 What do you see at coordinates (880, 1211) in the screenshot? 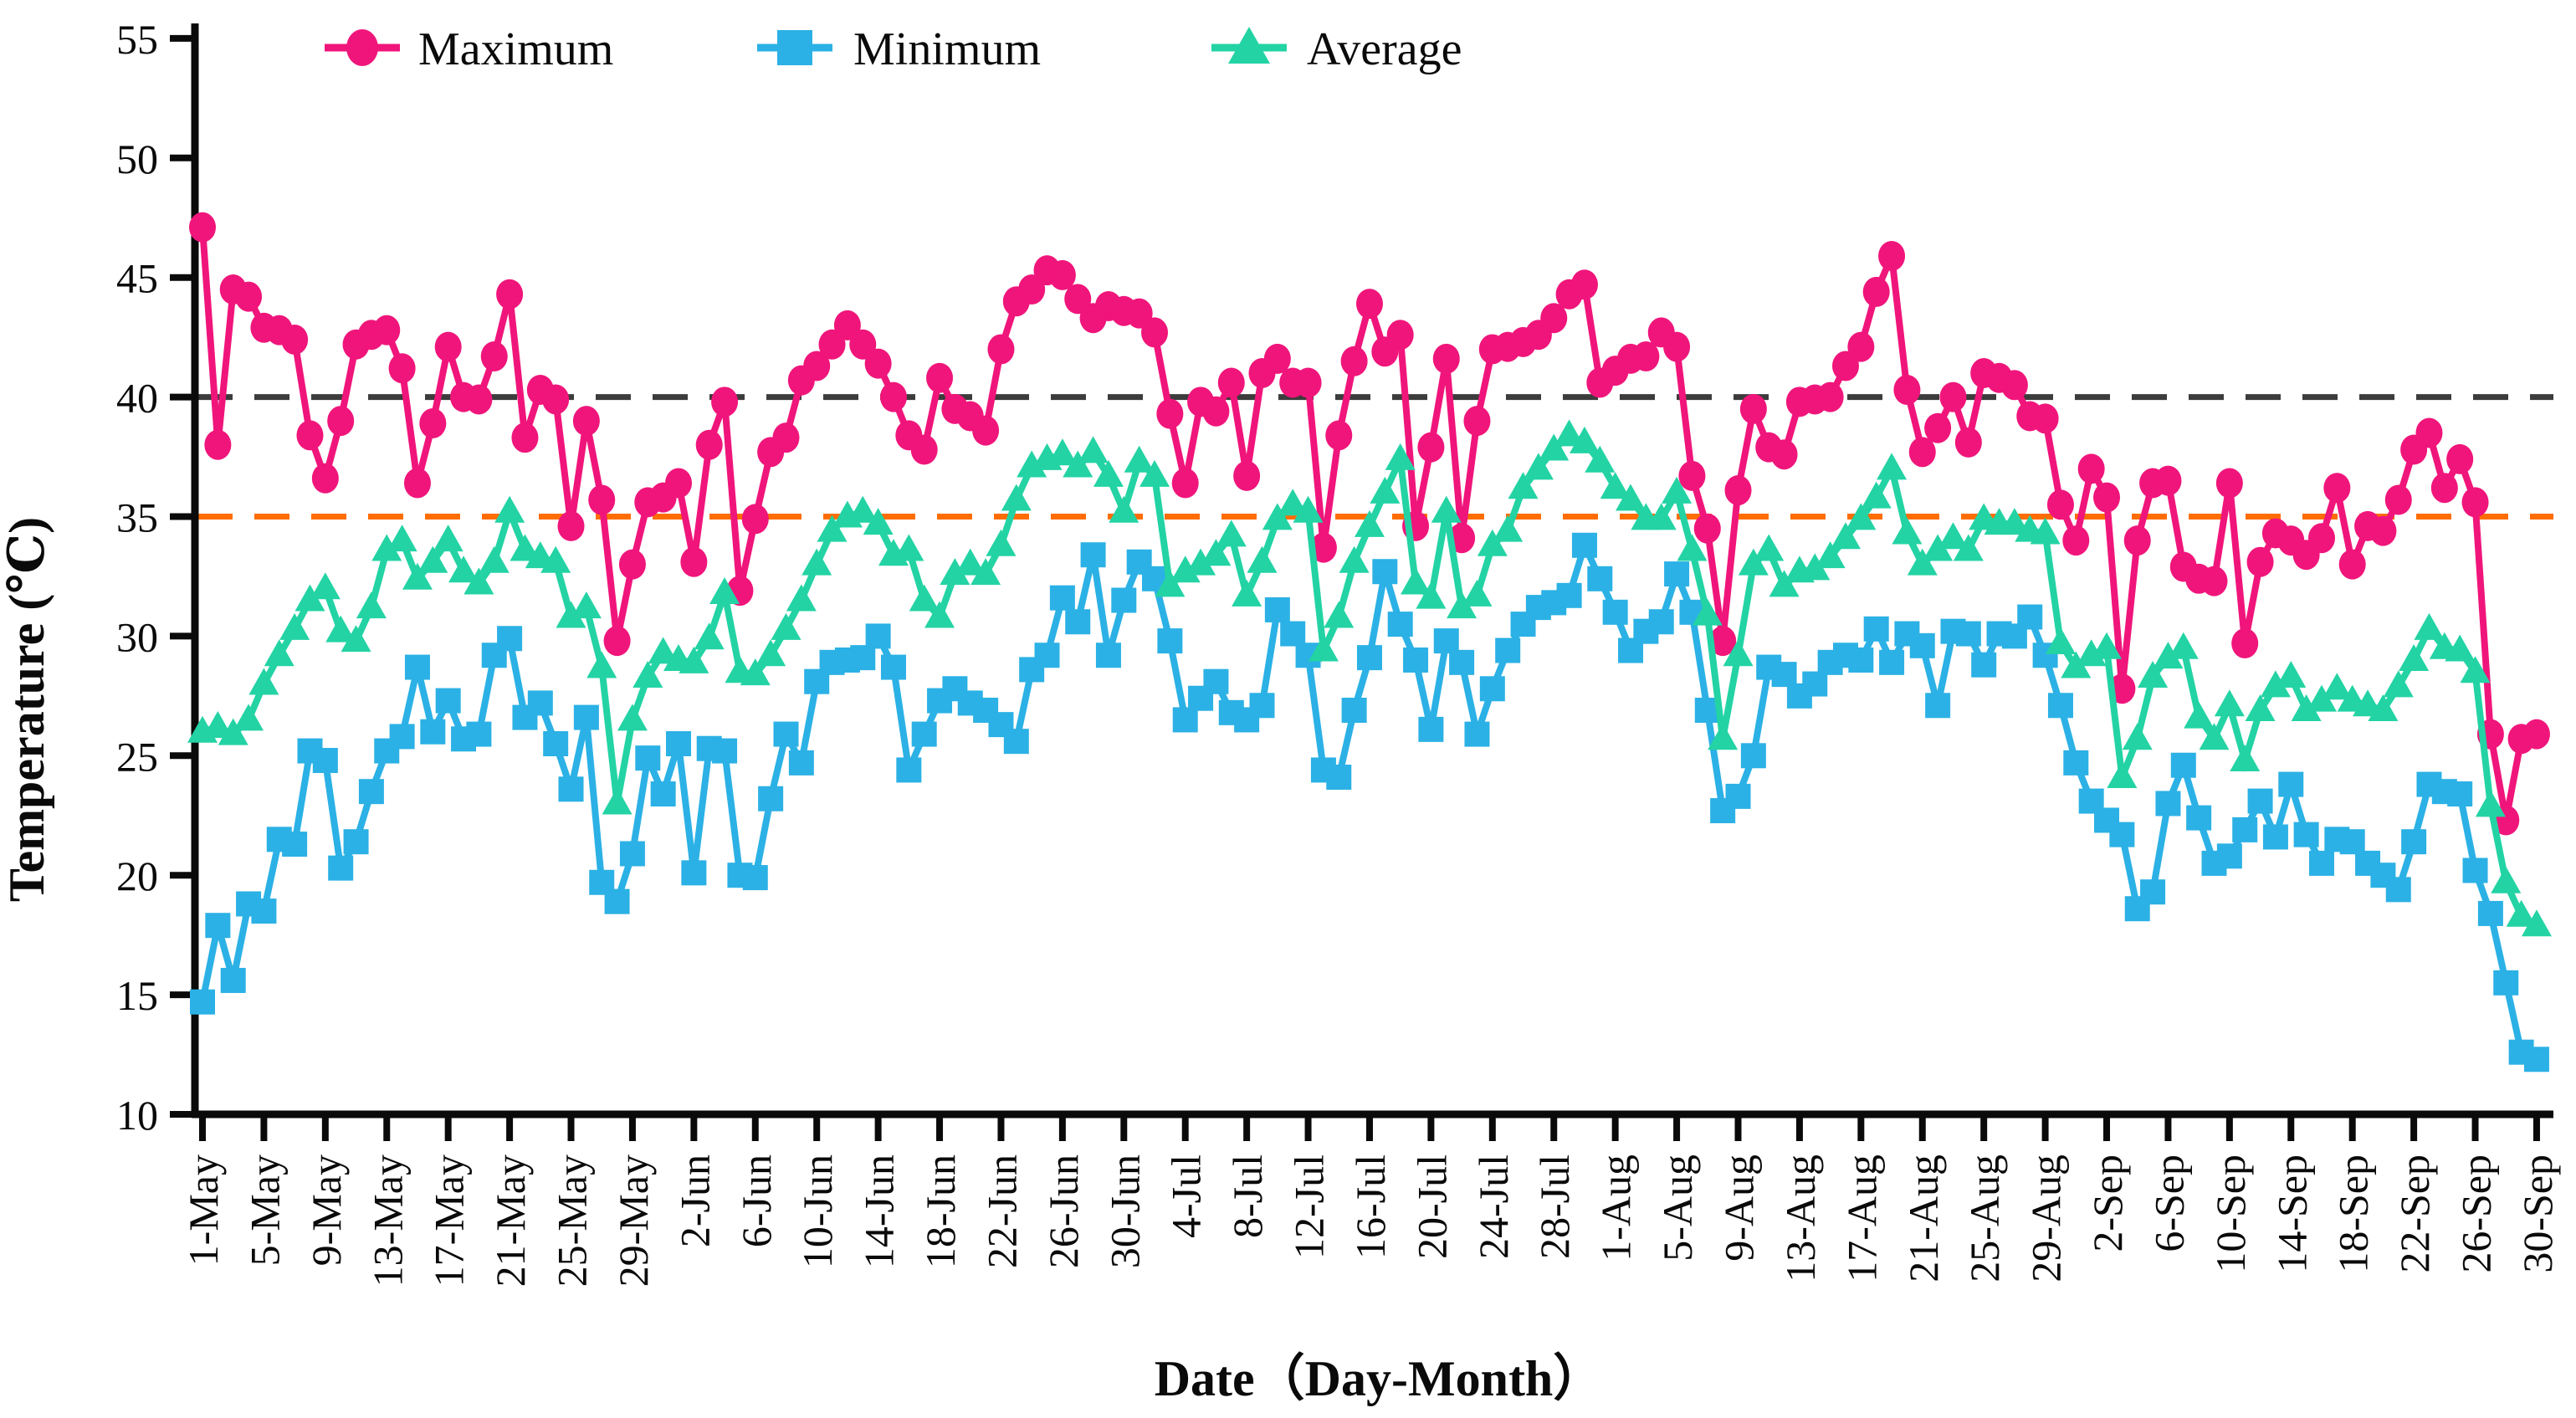
I see `x-tick-label: 14-Jun` at bounding box center [880, 1211].